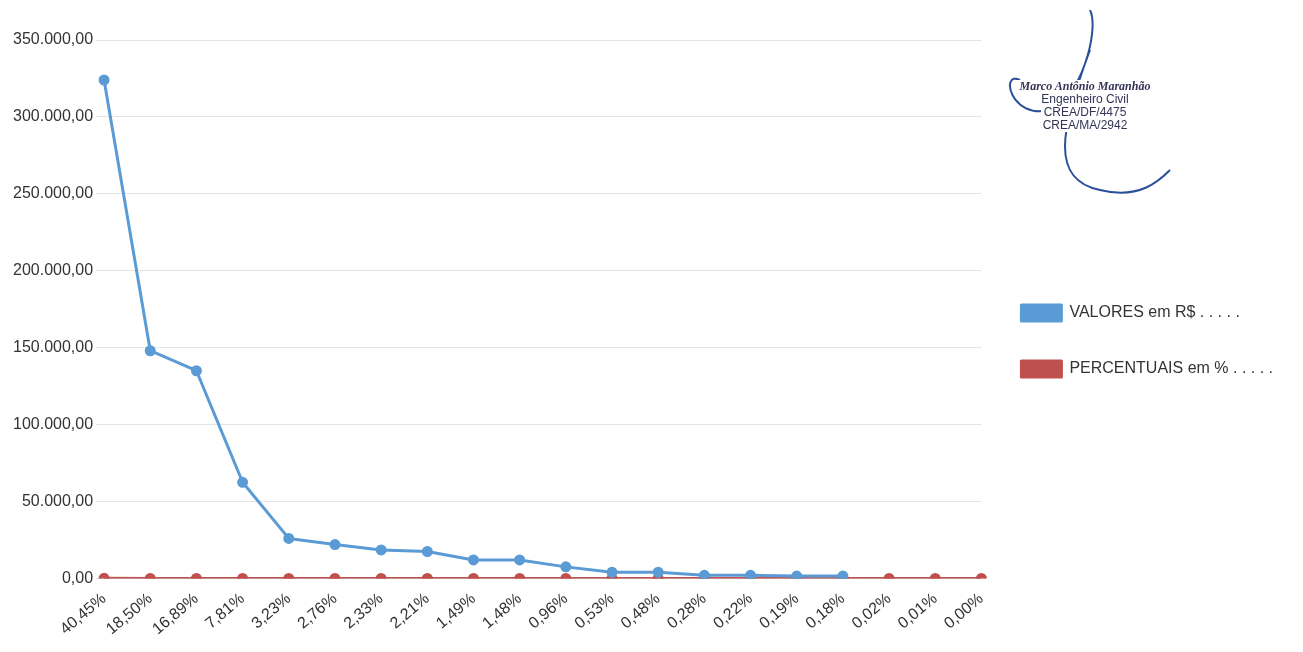 The width and height of the screenshot is (1303, 652). I want to click on y-tick-label: 100.000,00, so click(53, 423).